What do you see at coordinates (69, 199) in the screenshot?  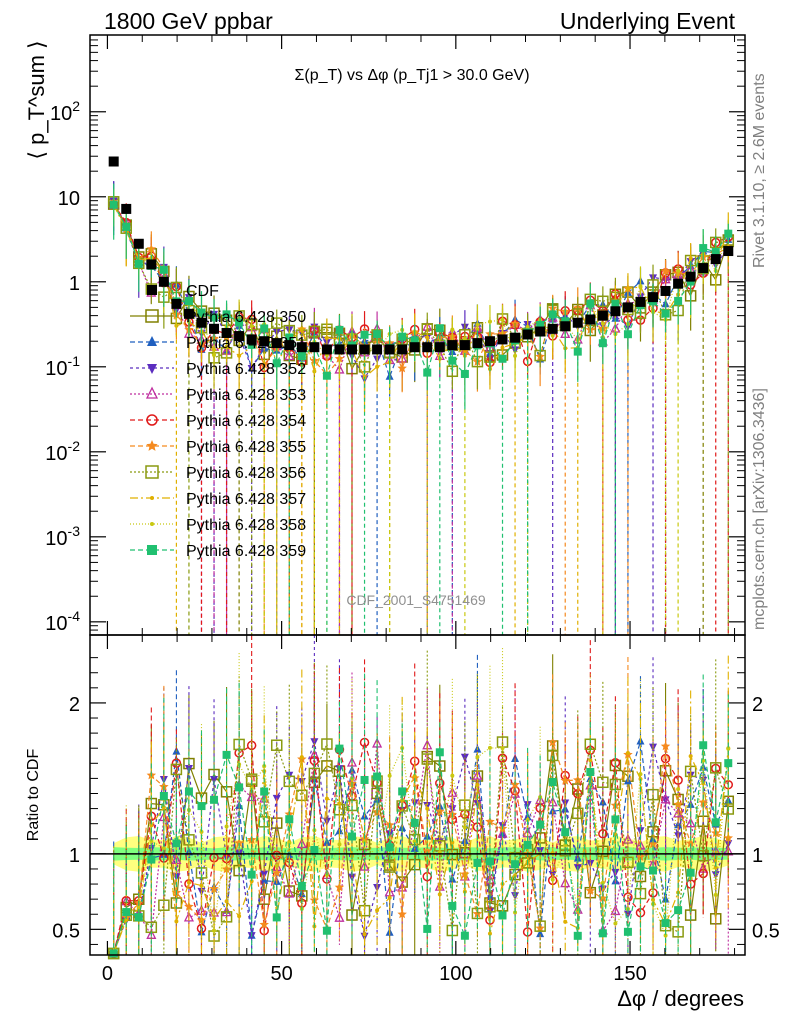 I see `y-tick-label: 10` at bounding box center [69, 199].